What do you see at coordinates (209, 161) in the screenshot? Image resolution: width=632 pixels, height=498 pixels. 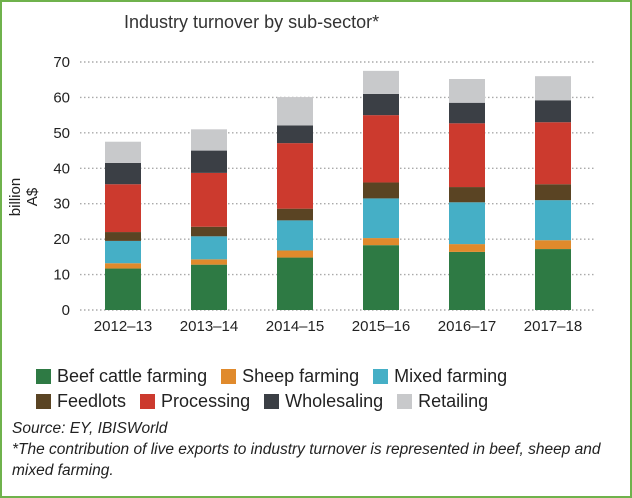 I see `bar-2013-14-wholesaling` at bounding box center [209, 161].